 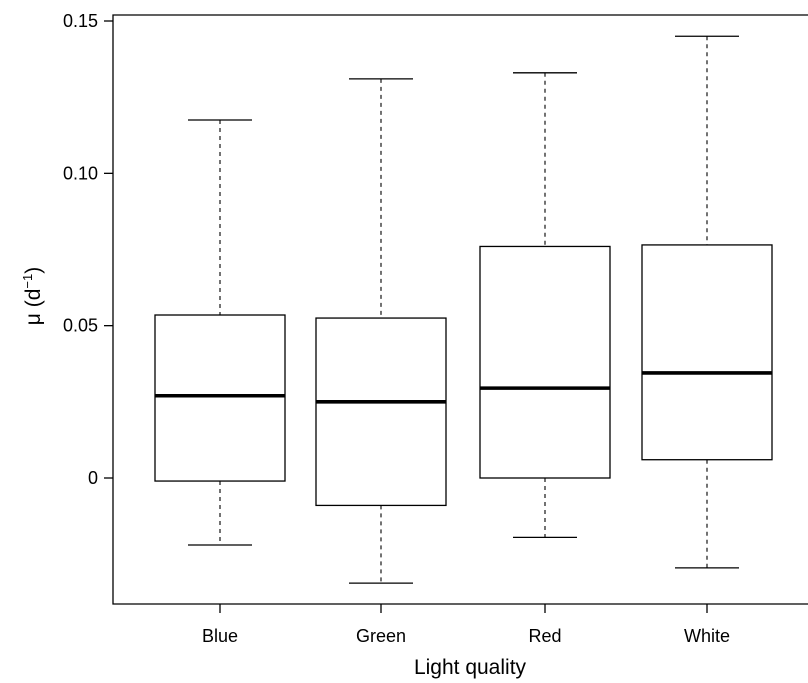 I want to click on y-axis-ticks: 0 0.05 0.10 0.15, so click(x=88, y=249).